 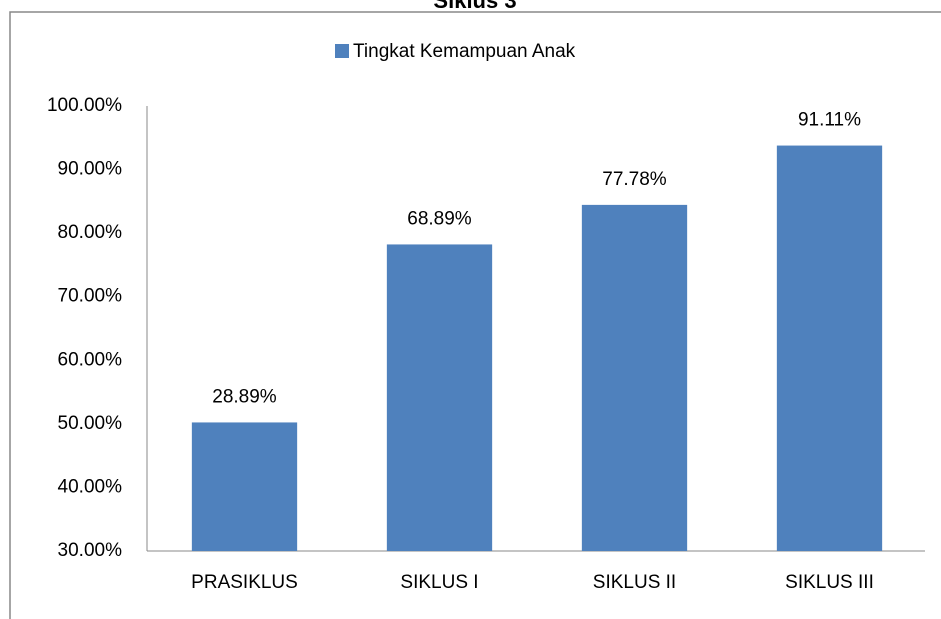 What do you see at coordinates (90, 423) in the screenshot?
I see `y-tick-label: 50.00%` at bounding box center [90, 423].